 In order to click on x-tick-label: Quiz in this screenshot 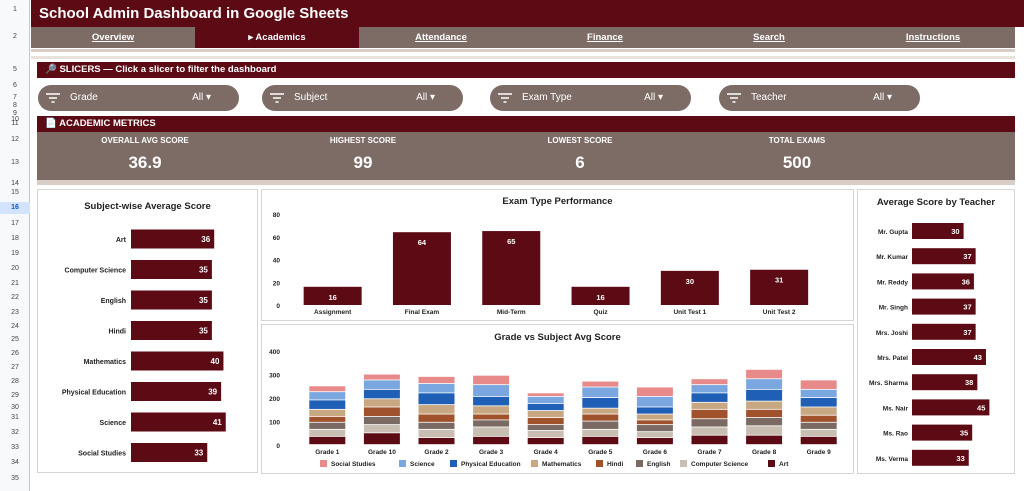, I will do `click(601, 312)`.